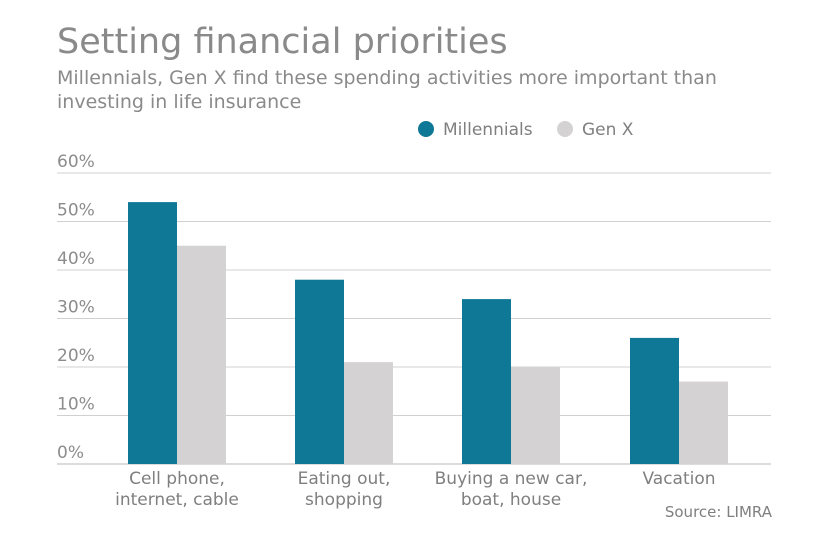 The width and height of the screenshot is (840, 547). What do you see at coordinates (511, 489) in the screenshot?
I see `x-category-label: Buying a new car, boat, house` at bounding box center [511, 489].